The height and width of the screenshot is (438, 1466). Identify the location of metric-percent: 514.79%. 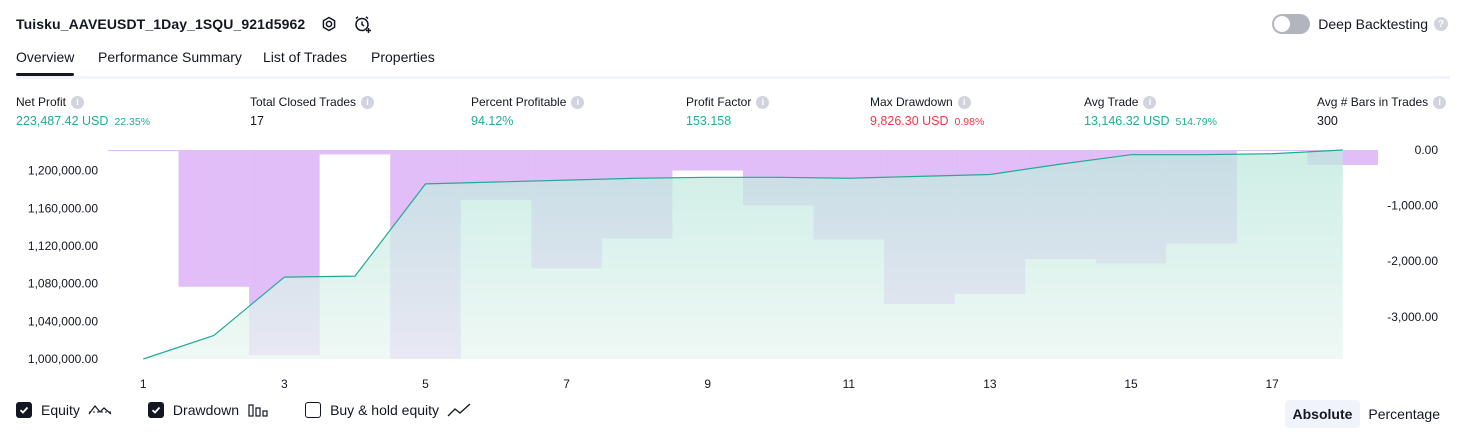
(1196, 122).